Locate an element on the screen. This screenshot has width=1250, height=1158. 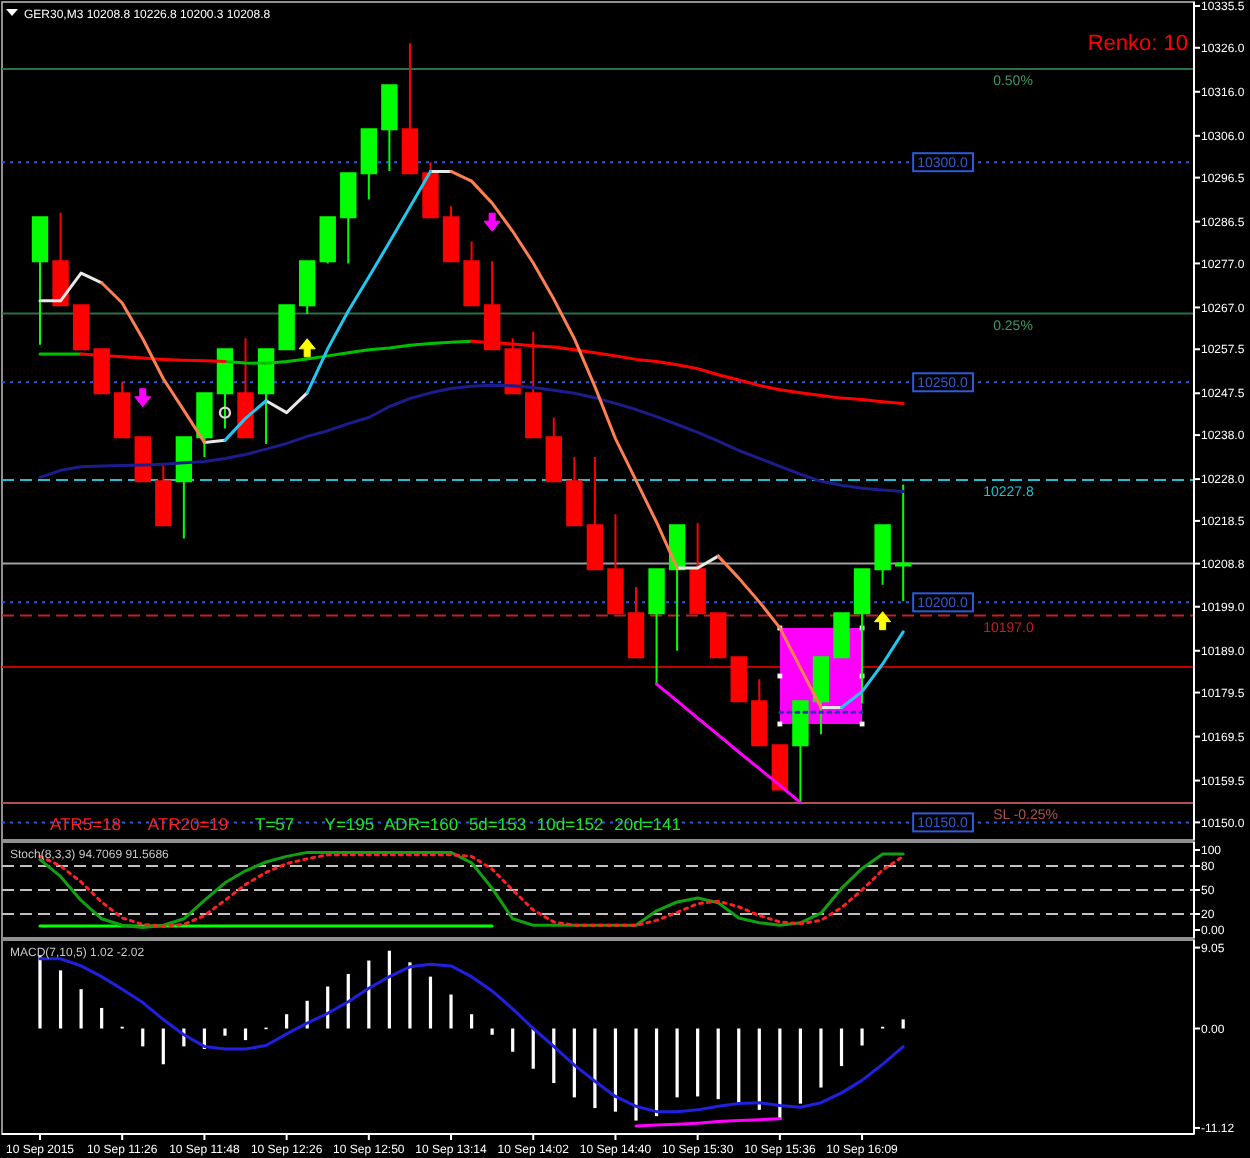
annotation: Y=195 ADR=160 5d=153 10d=152 20d=141 is located at coordinates (503, 824).